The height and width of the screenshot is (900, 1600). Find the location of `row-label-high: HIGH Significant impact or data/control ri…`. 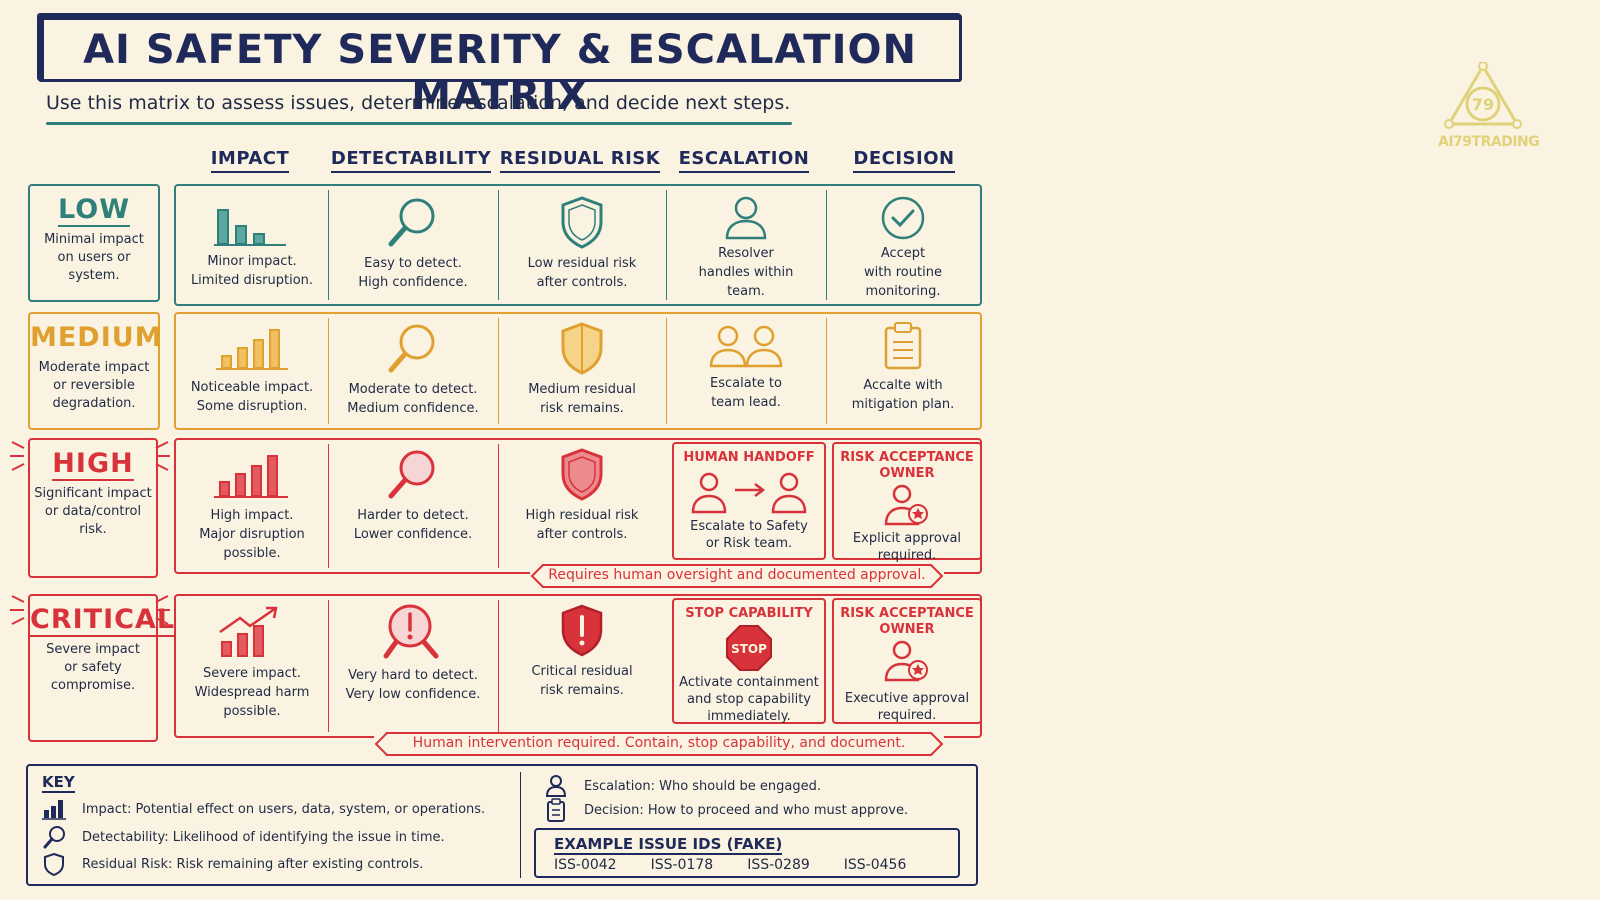

row-label-high: HIGH Significant impact or data/control ri… is located at coordinates (93, 508).